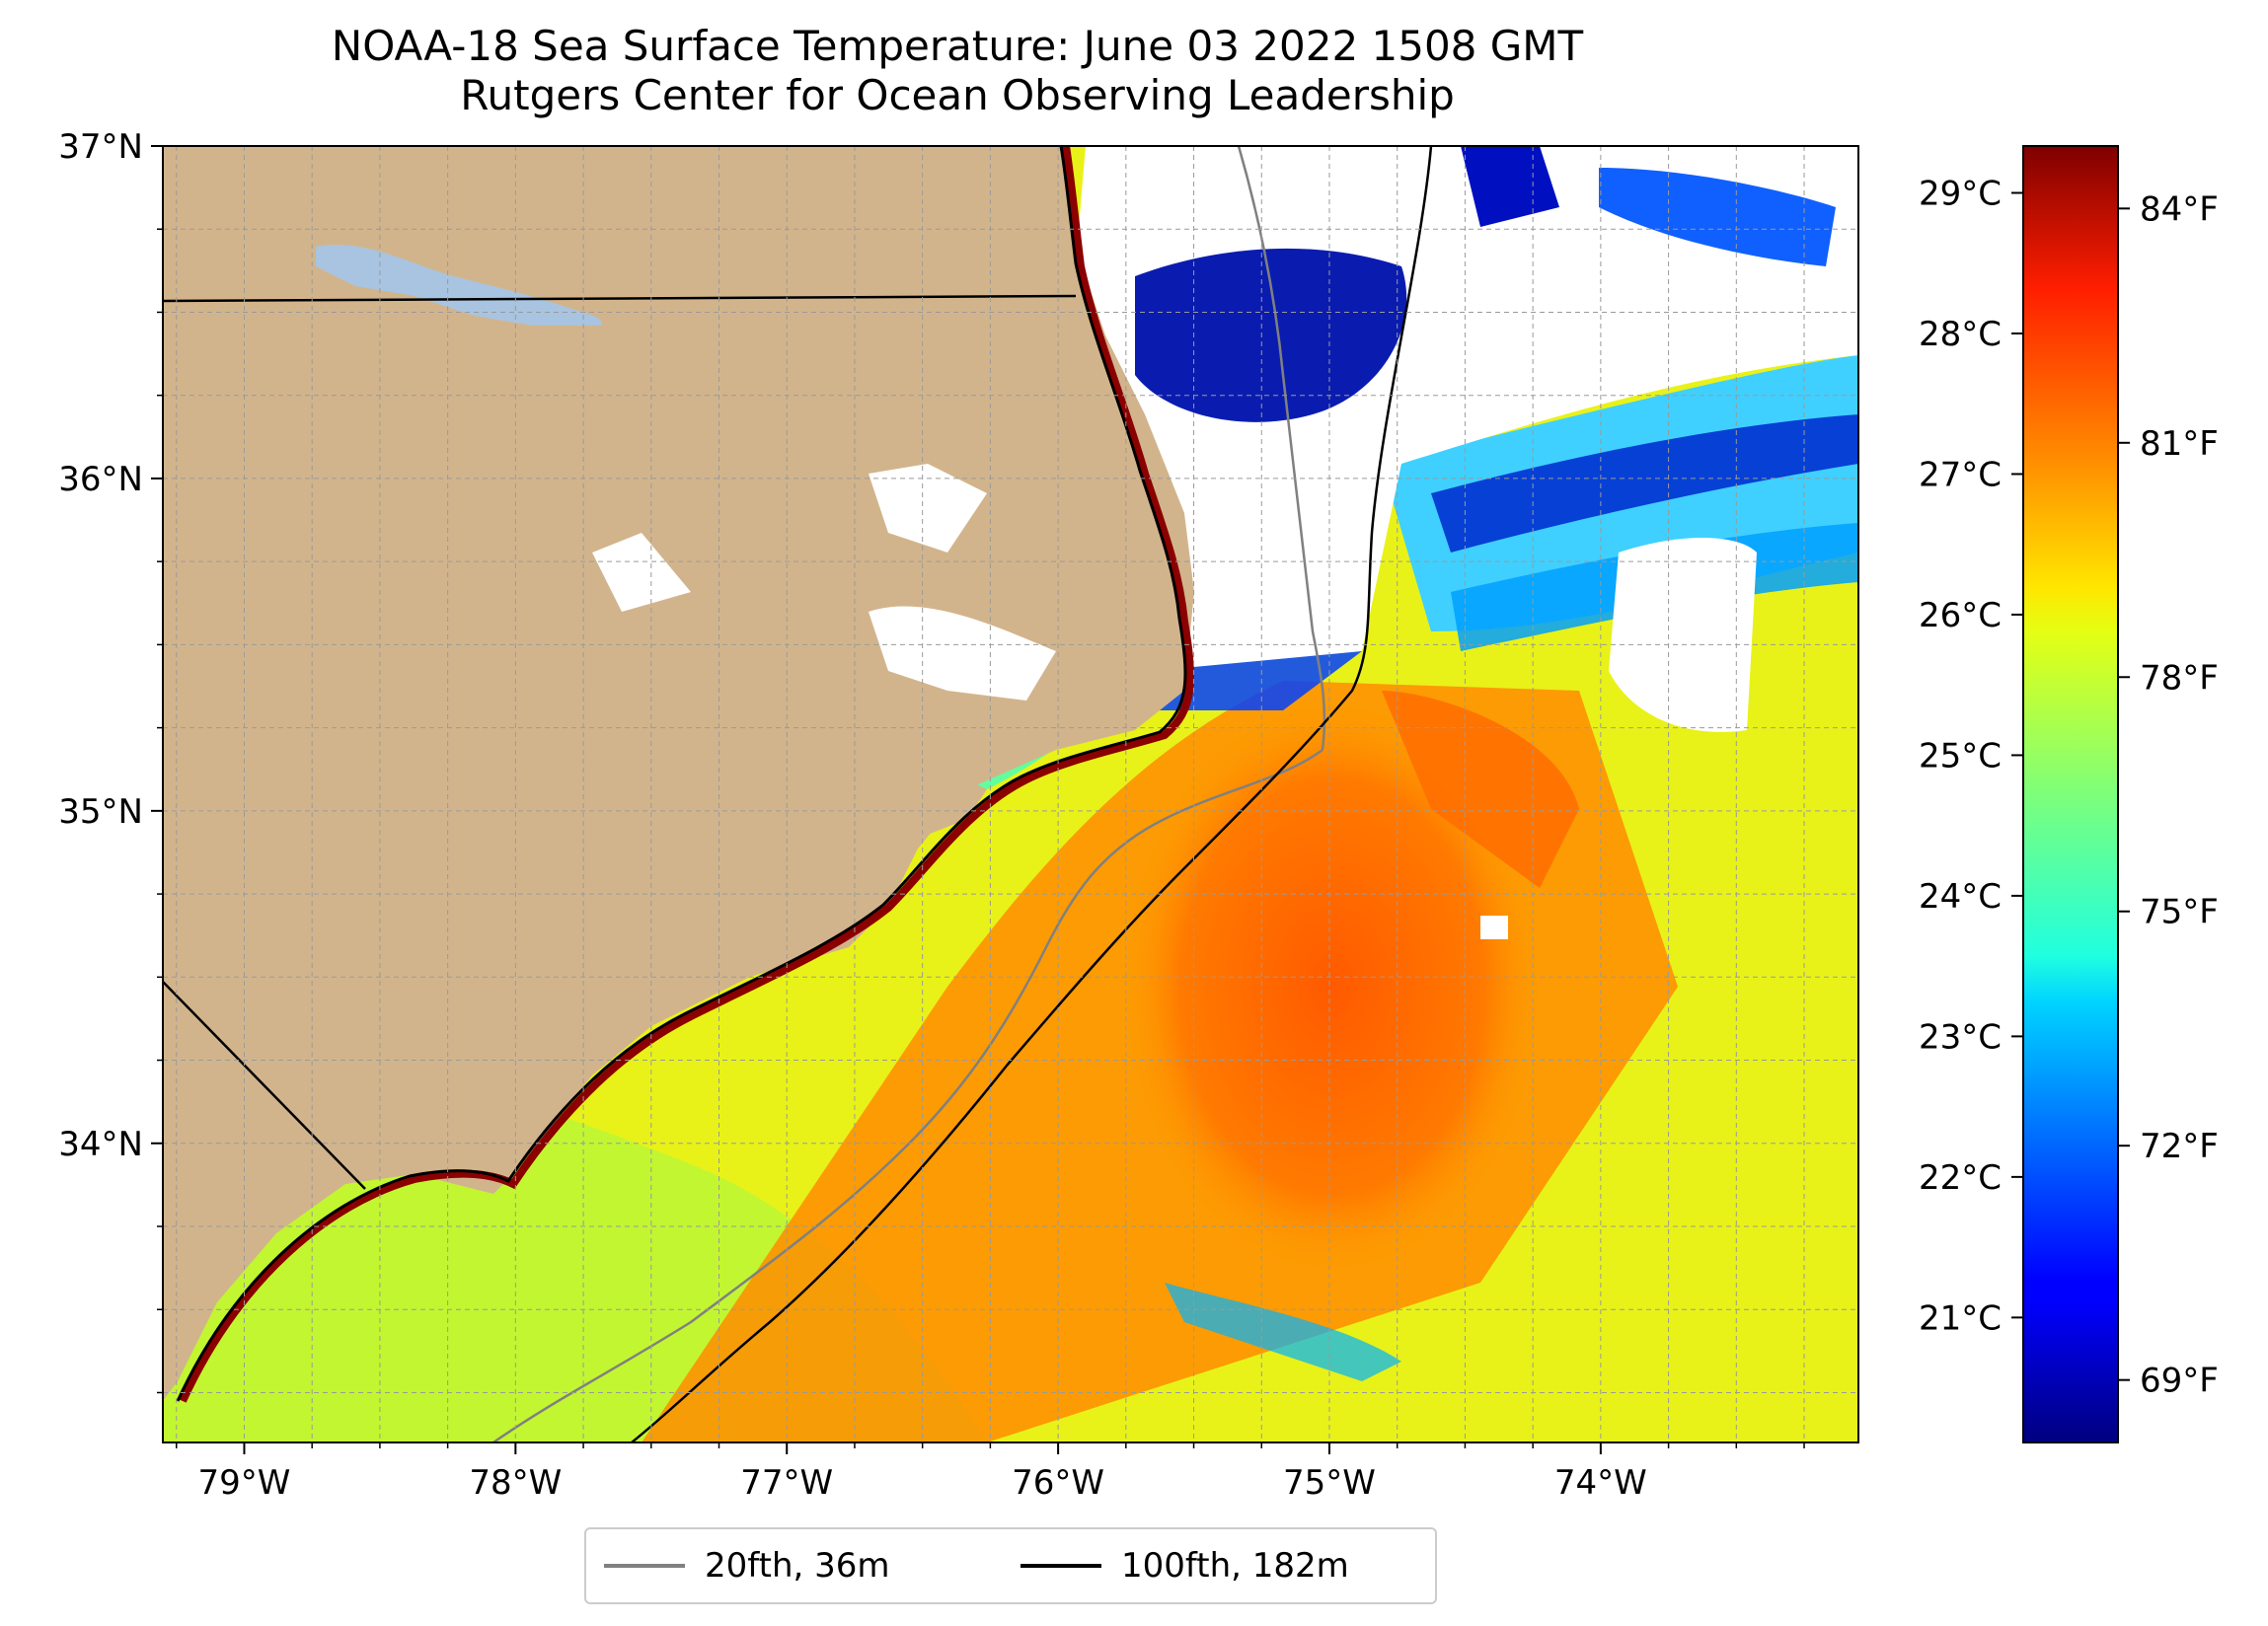  Describe the element at coordinates (1683, 635) in the screenshot. I see `cloud-mask-east` at that location.